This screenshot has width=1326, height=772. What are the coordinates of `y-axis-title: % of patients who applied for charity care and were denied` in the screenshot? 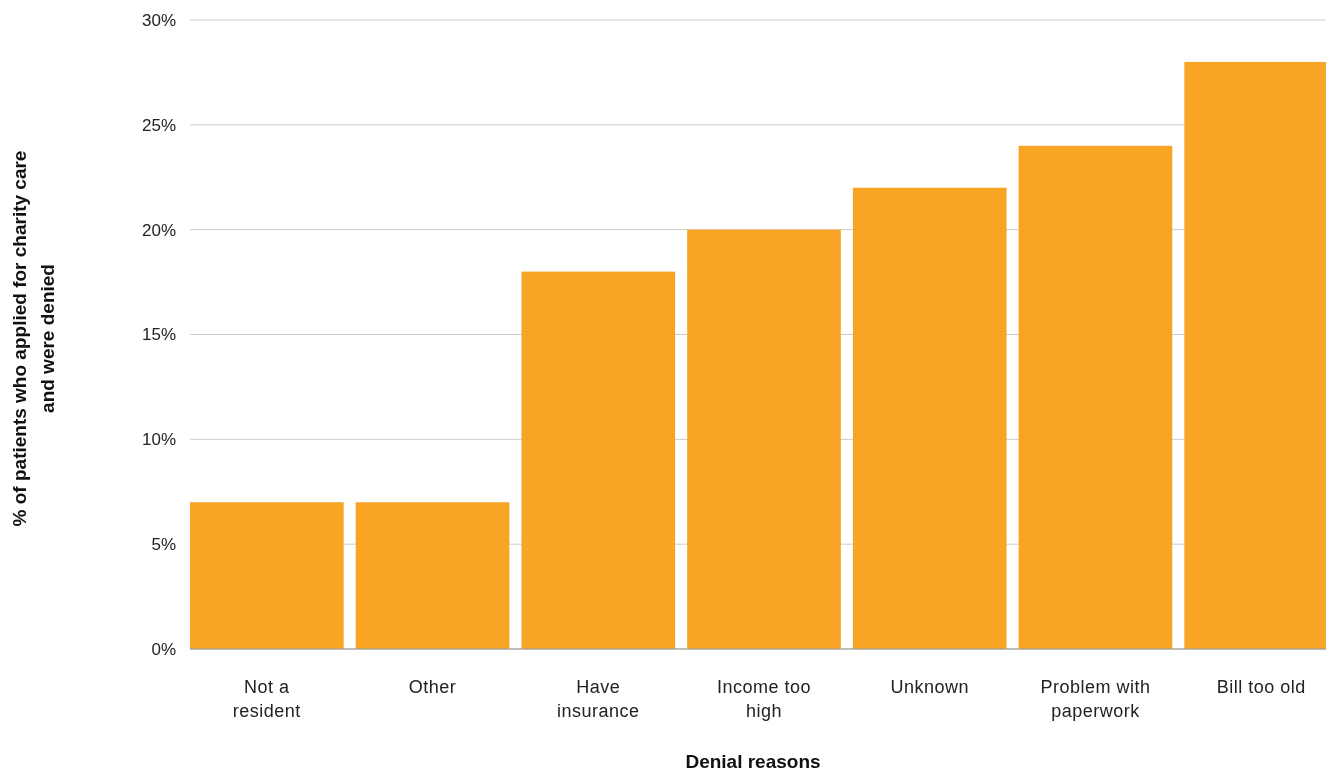 It's located at (33, 338).